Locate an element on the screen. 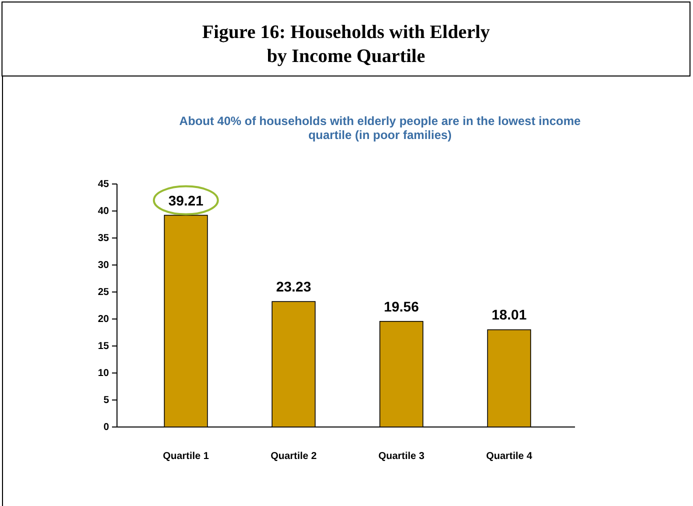 The width and height of the screenshot is (693, 506). y-tick-label: 10 is located at coordinates (104, 374).